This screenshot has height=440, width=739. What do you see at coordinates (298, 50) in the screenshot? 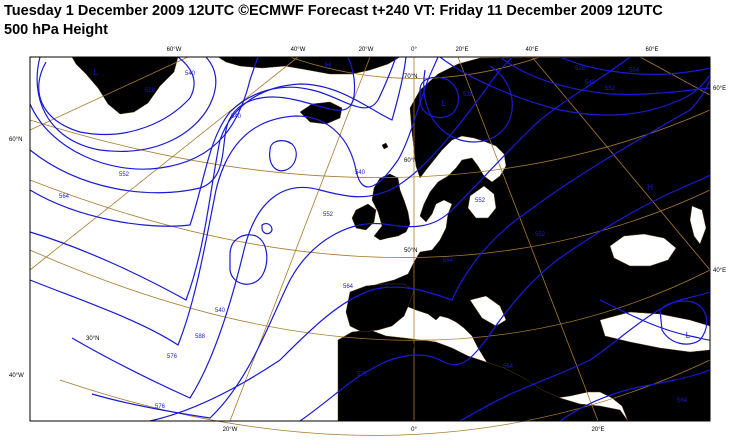
I see `lon-label-top: 40°W` at bounding box center [298, 50].